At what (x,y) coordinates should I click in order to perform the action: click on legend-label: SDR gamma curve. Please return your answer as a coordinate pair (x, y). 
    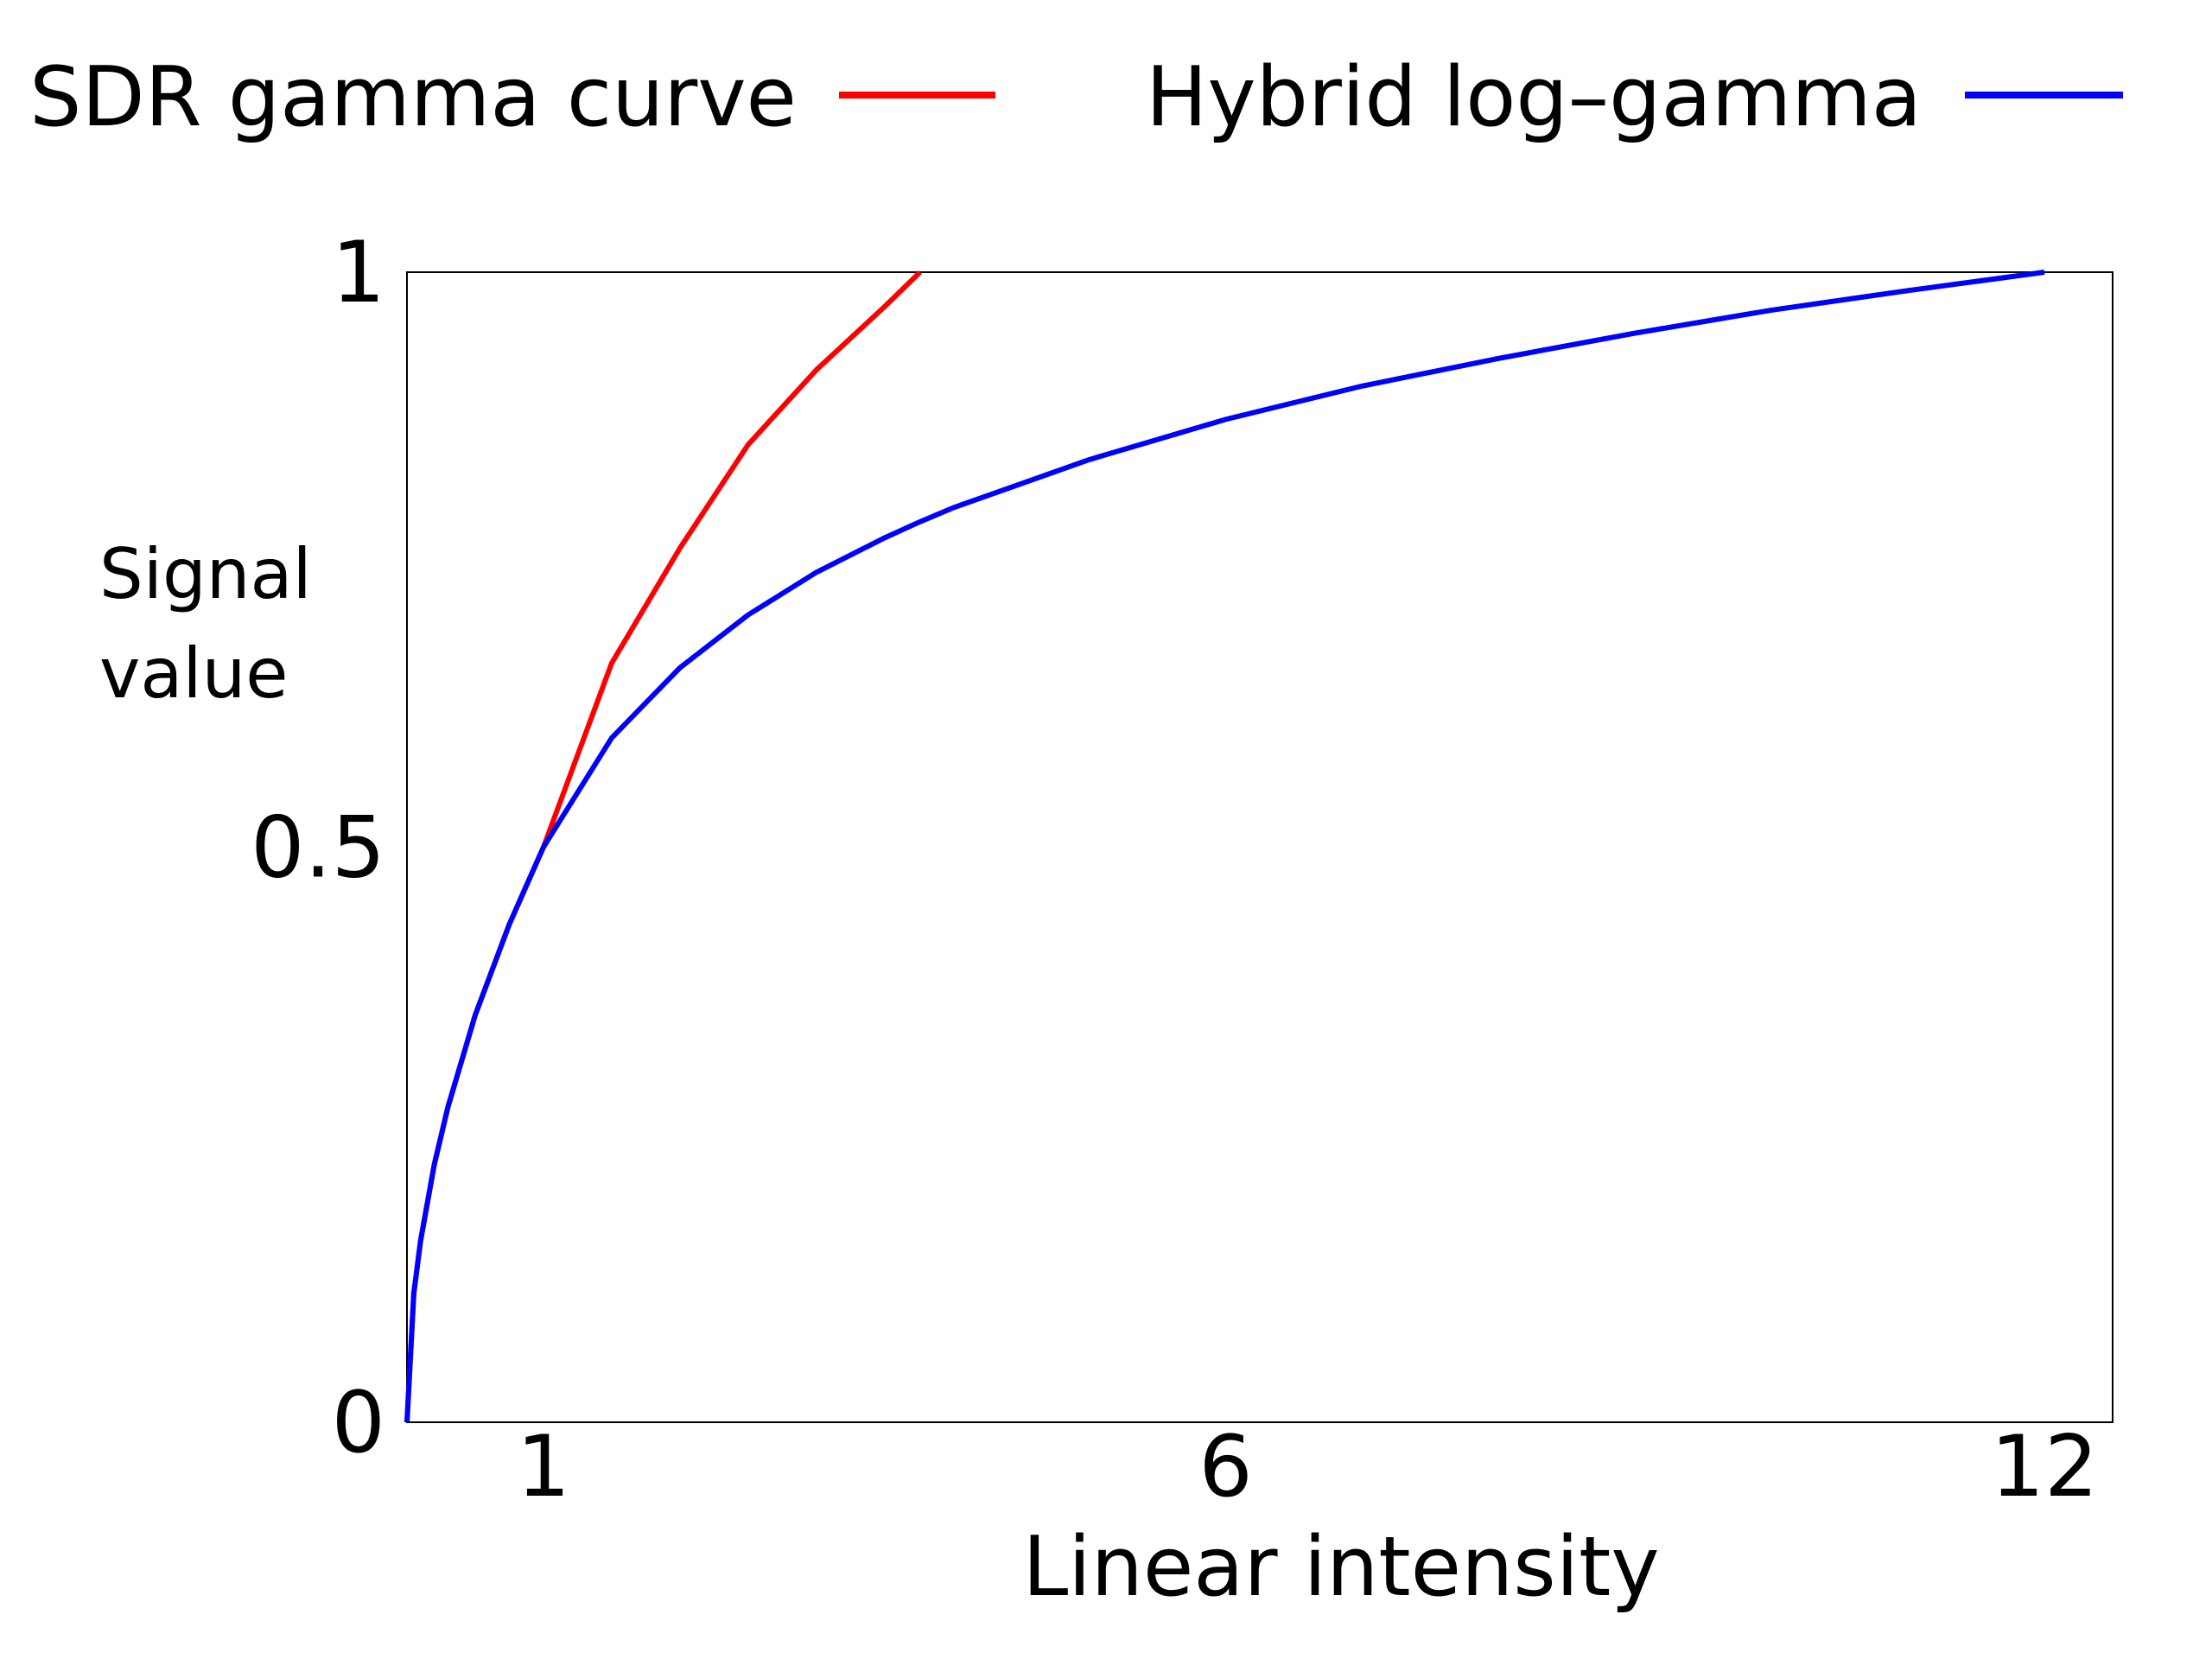
    Looking at the image, I should click on (413, 97).